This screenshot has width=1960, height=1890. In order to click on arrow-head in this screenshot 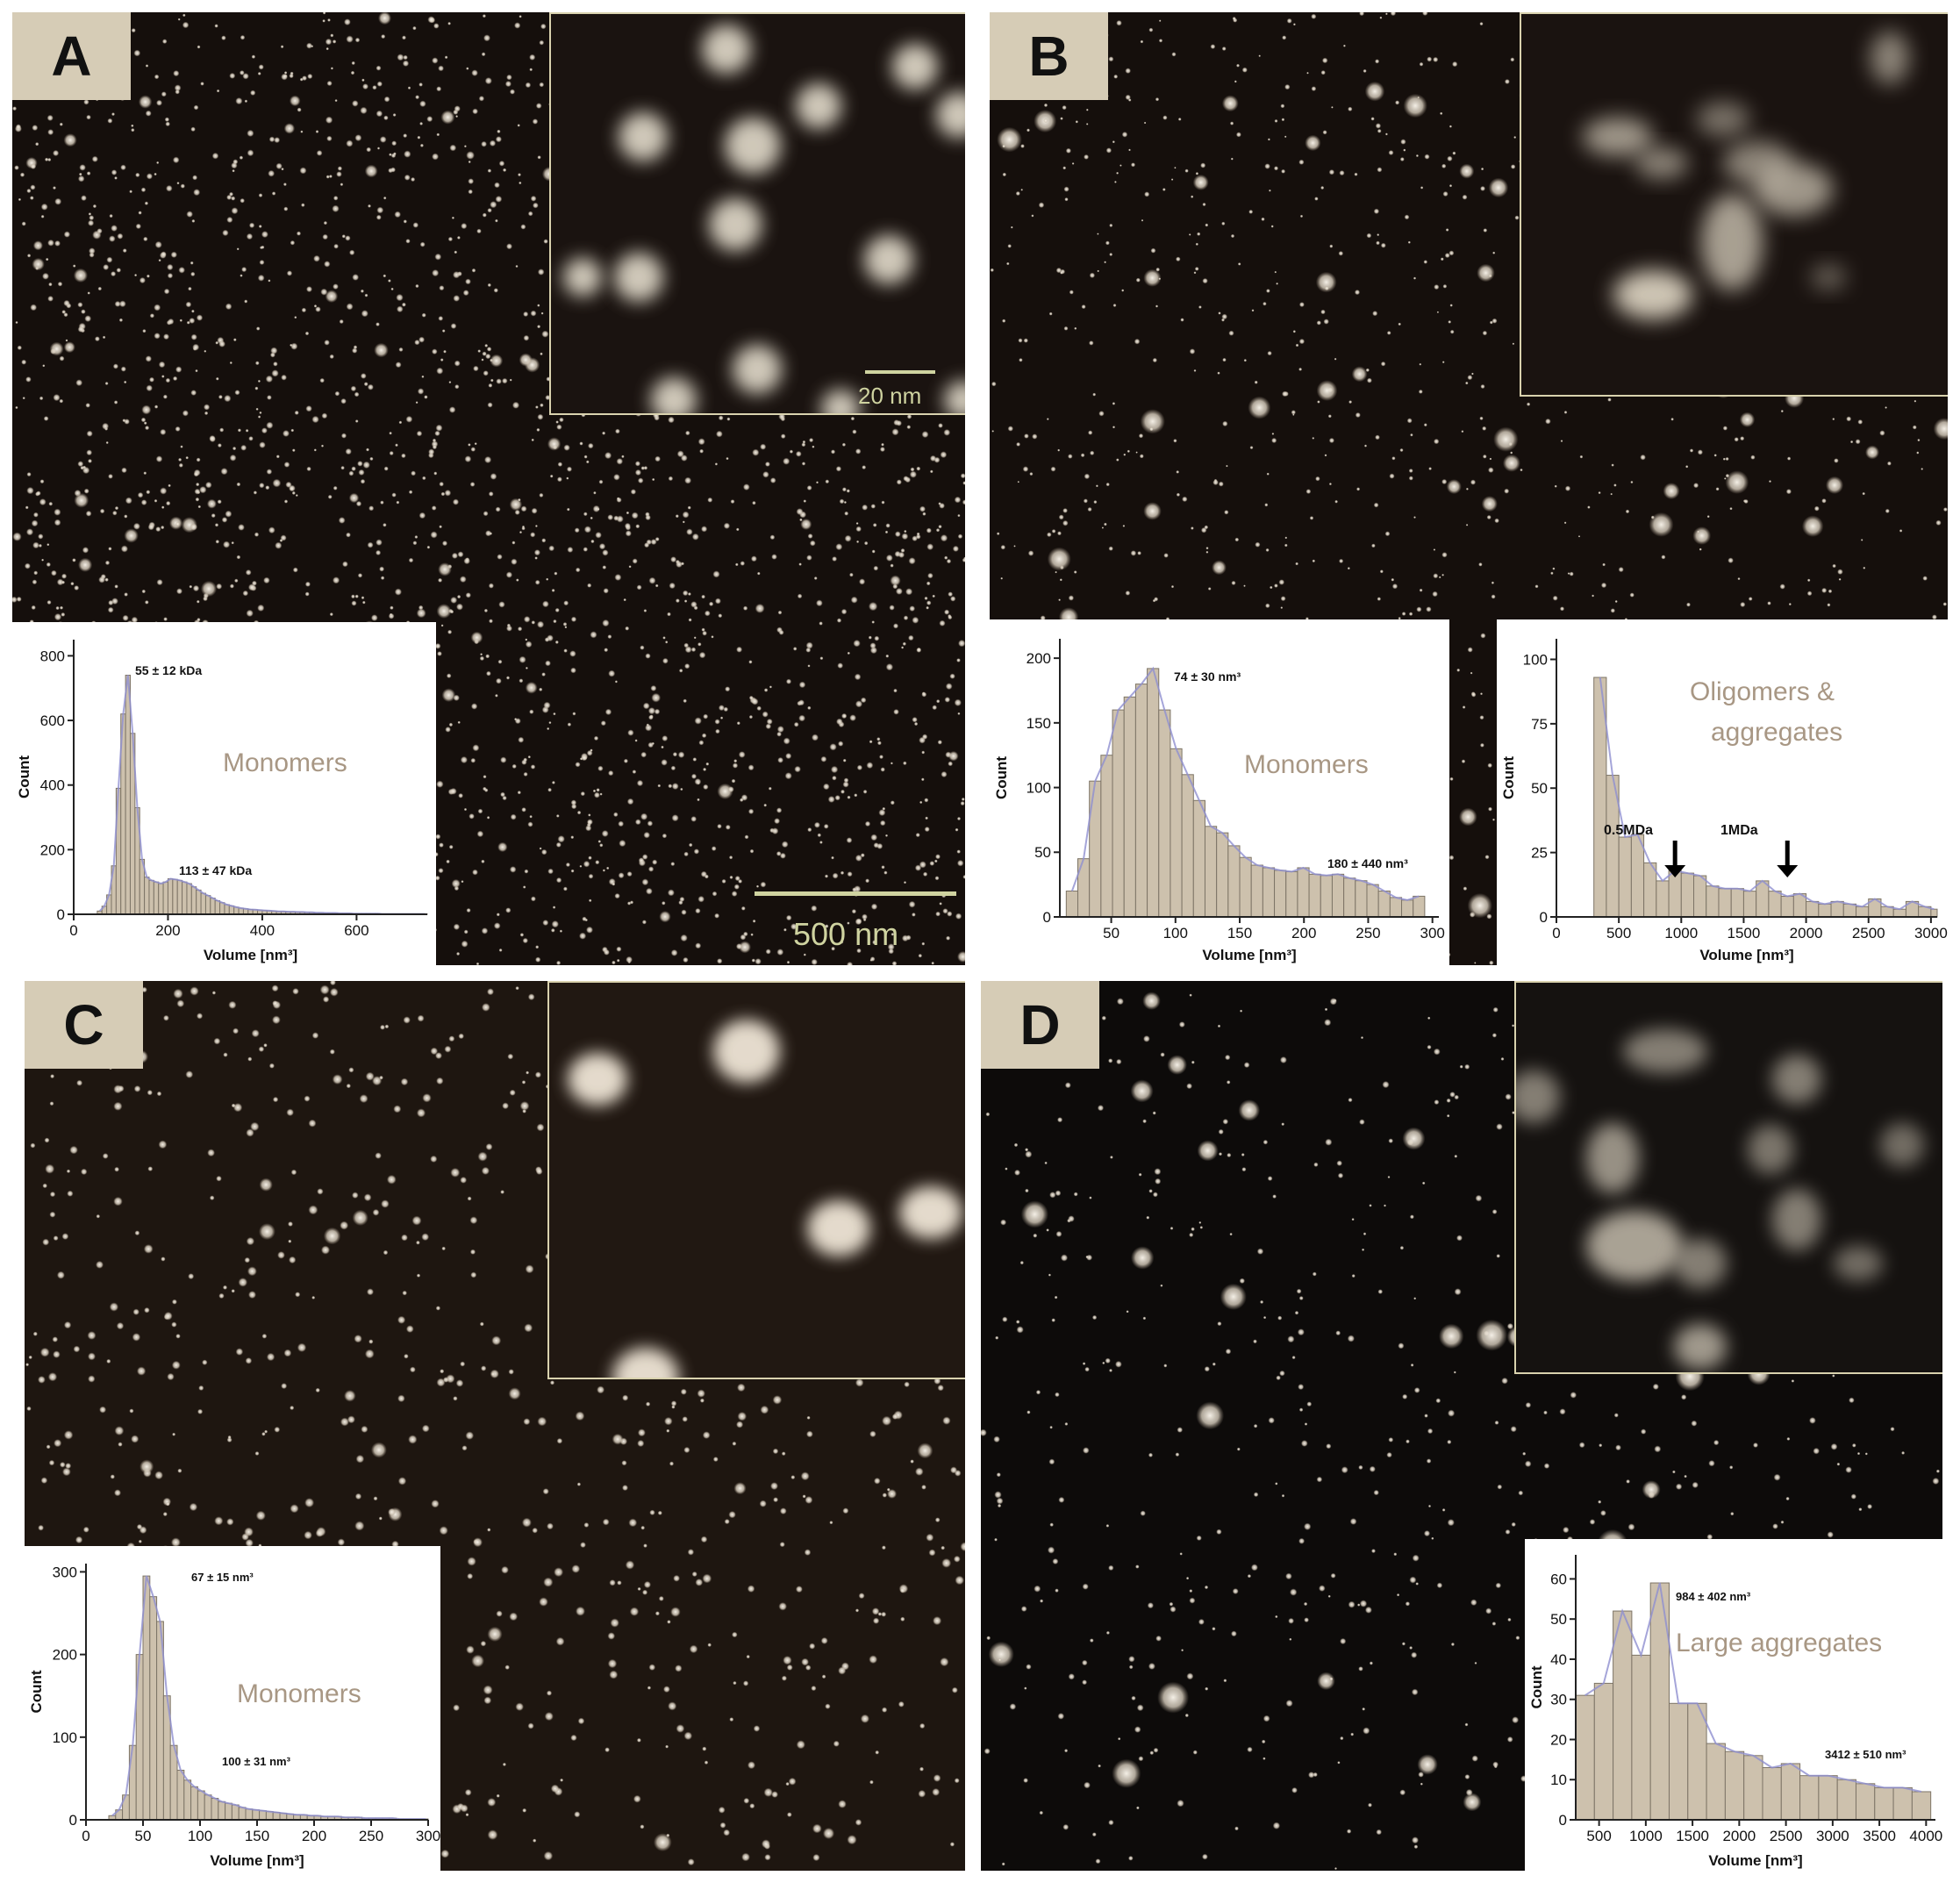, I will do `click(1675, 871)`.